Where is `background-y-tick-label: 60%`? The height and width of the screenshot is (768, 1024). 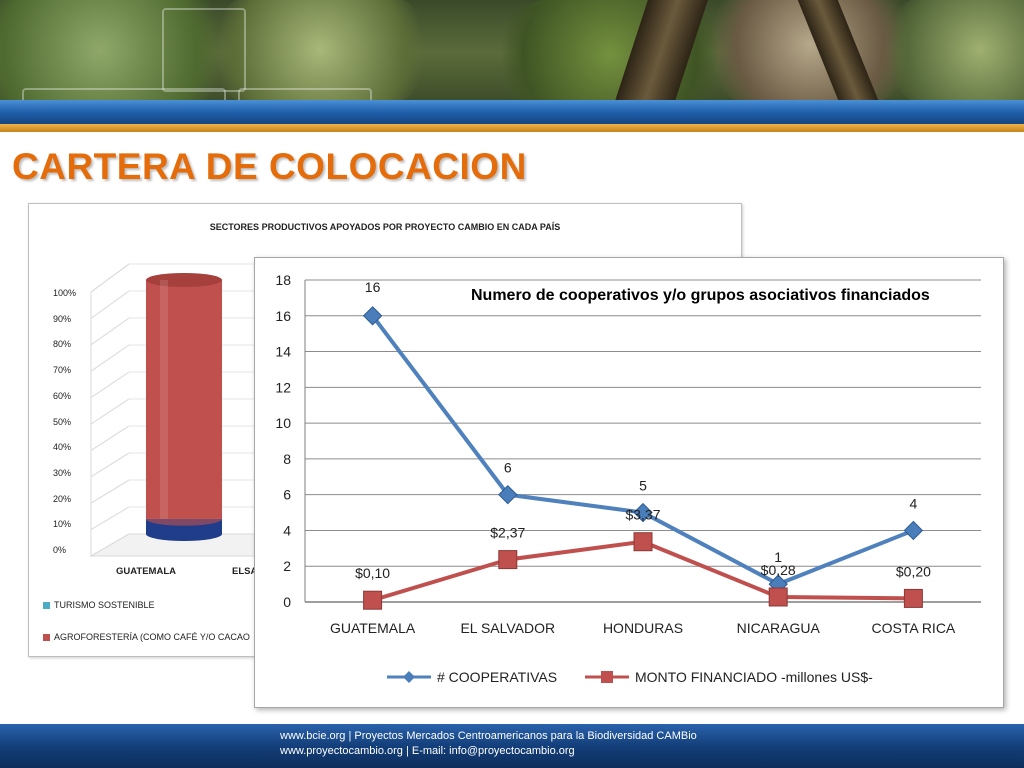
background-y-tick-label: 60% is located at coordinates (62, 395).